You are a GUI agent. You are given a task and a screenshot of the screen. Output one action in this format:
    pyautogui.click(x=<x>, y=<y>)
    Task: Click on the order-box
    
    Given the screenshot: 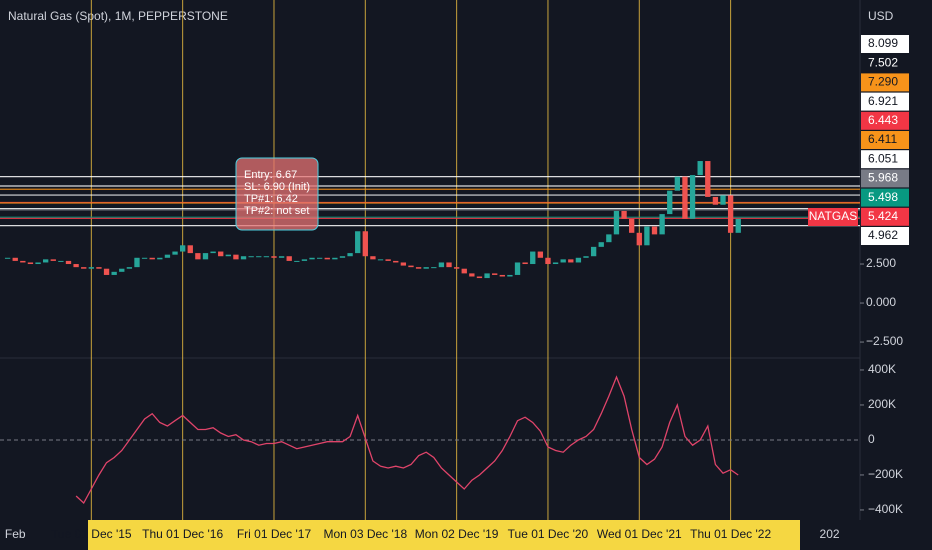 What is the action you would take?
    pyautogui.click(x=277, y=194)
    